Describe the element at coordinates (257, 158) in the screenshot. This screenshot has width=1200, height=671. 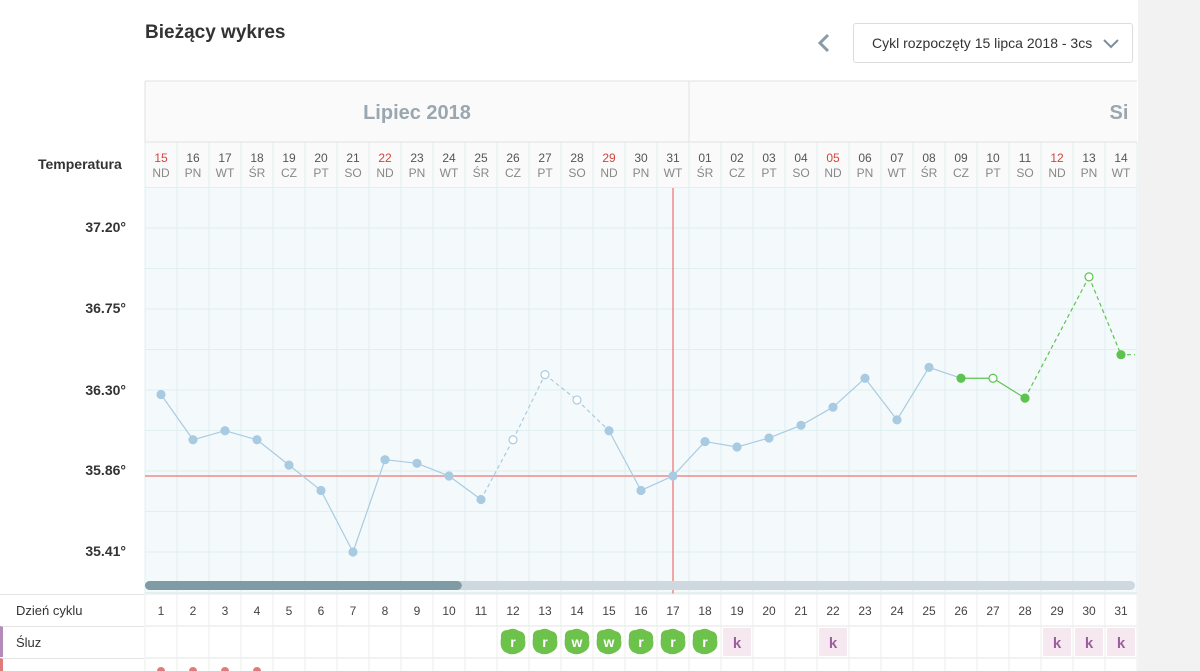
I see `date-label: 18` at that location.